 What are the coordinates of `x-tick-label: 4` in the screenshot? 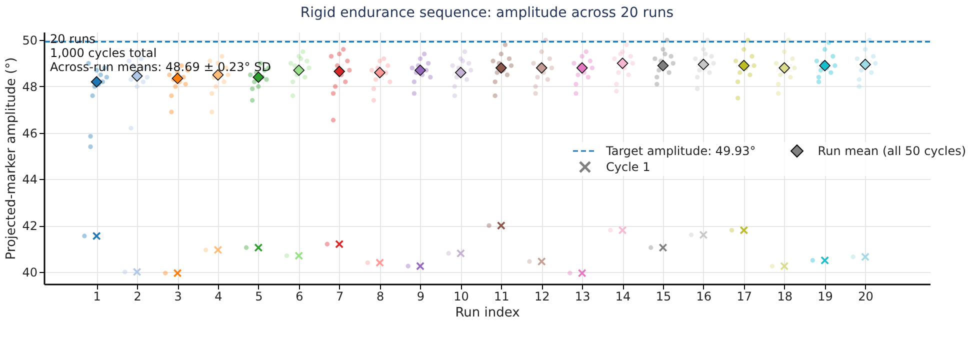 It's located at (218, 297).